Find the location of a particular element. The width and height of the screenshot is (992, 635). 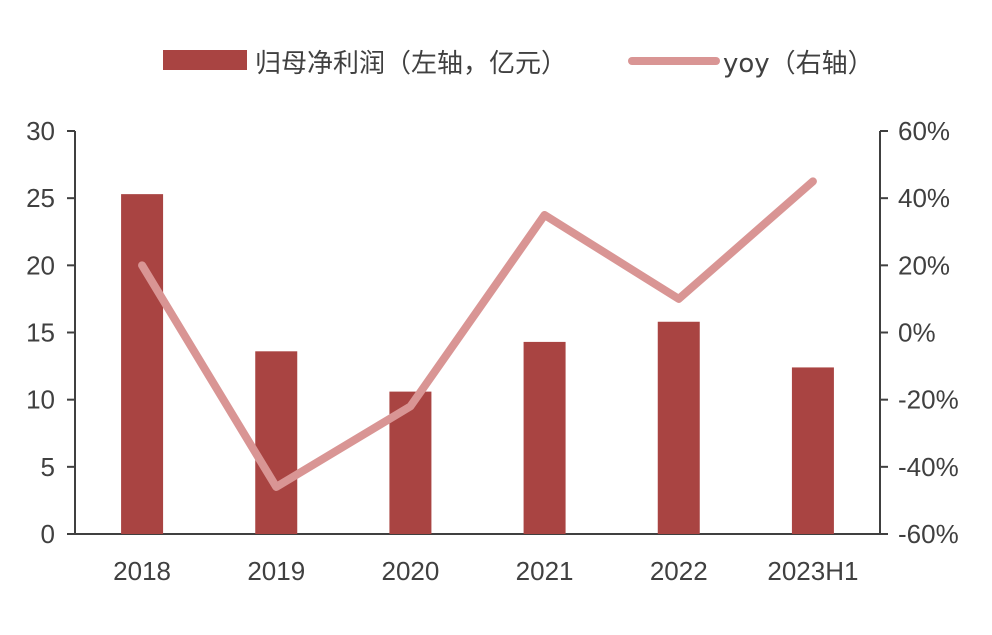

bar-2021 is located at coordinates (544, 437).